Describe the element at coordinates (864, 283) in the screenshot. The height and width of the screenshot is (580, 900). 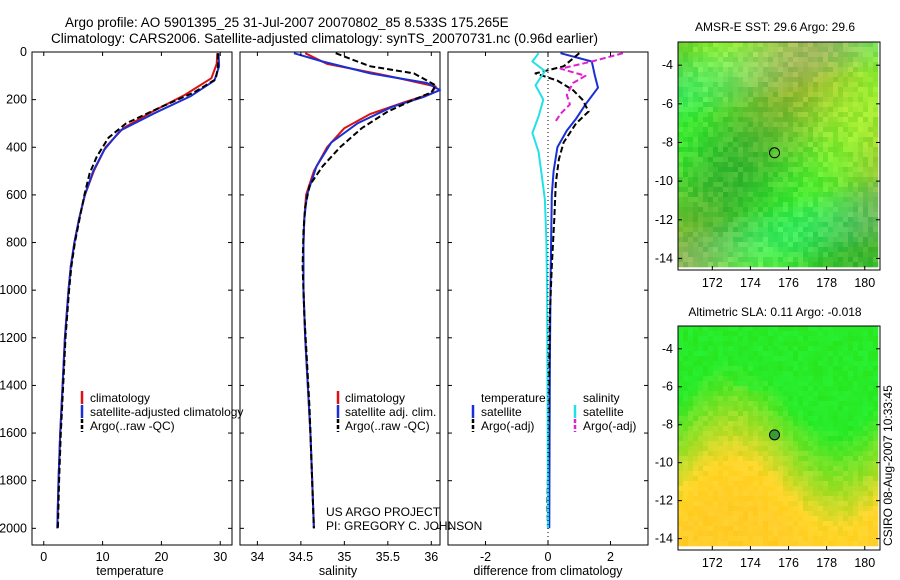
I see `map-x-tick-label: 180` at that location.